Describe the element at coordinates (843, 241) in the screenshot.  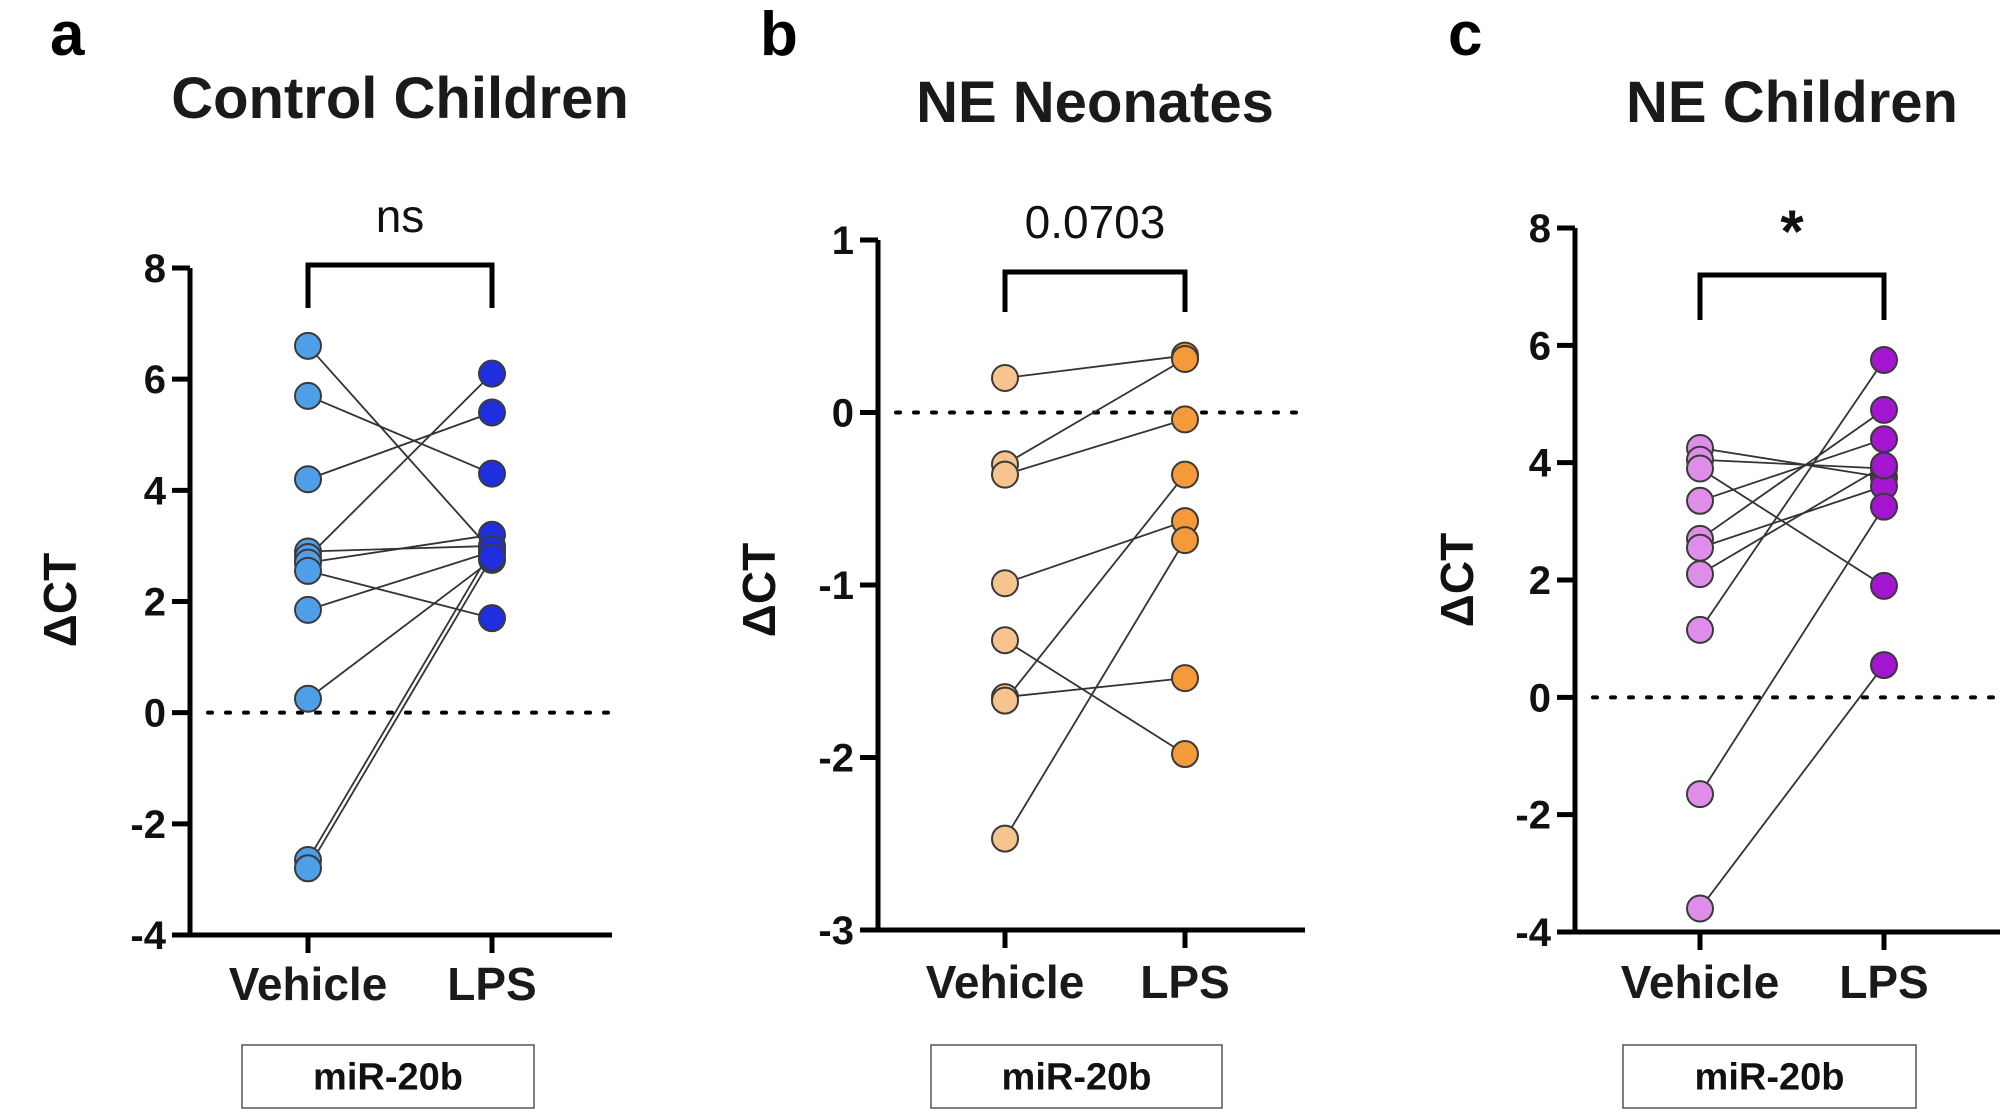
I see `y-tick-label: 1` at that location.